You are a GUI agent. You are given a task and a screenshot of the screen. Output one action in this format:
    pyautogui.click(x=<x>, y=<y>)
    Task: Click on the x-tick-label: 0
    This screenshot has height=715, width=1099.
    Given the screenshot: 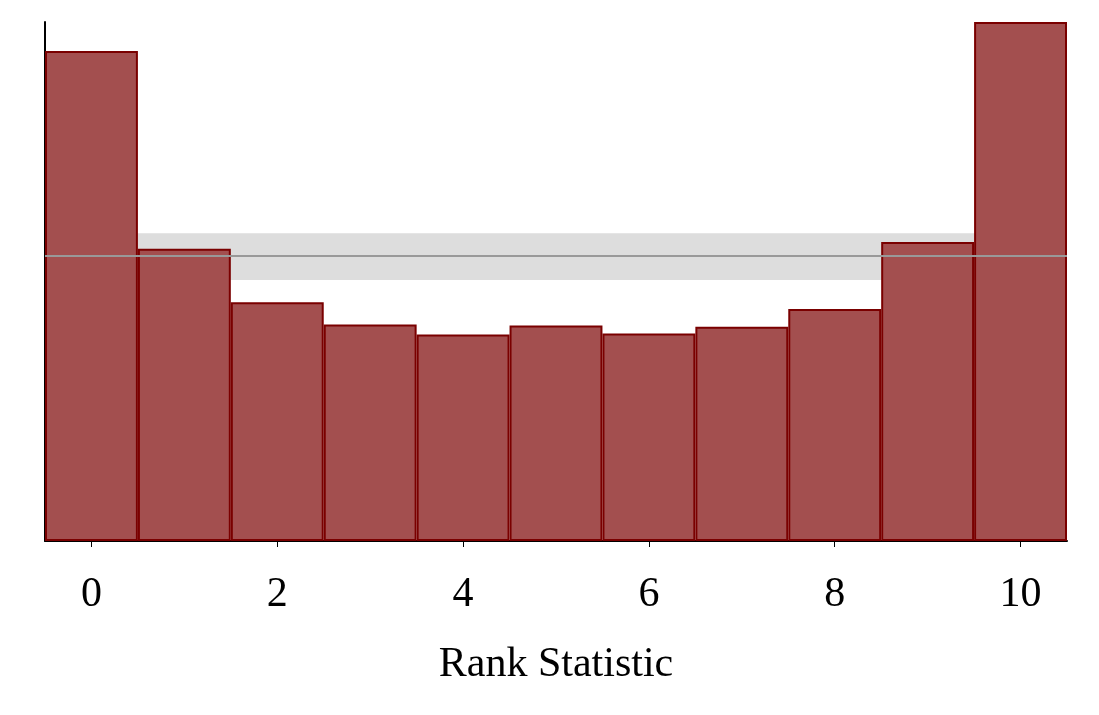 What is the action you would take?
    pyautogui.click(x=91, y=592)
    